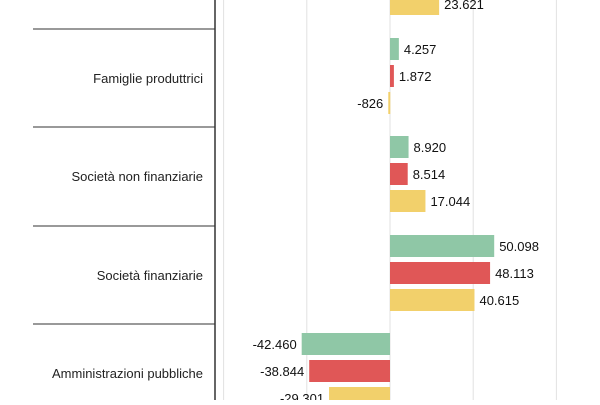 The width and height of the screenshot is (600, 405). Describe the element at coordinates (430, 147) in the screenshot. I see `value-label-series0-2: 8.920` at that location.